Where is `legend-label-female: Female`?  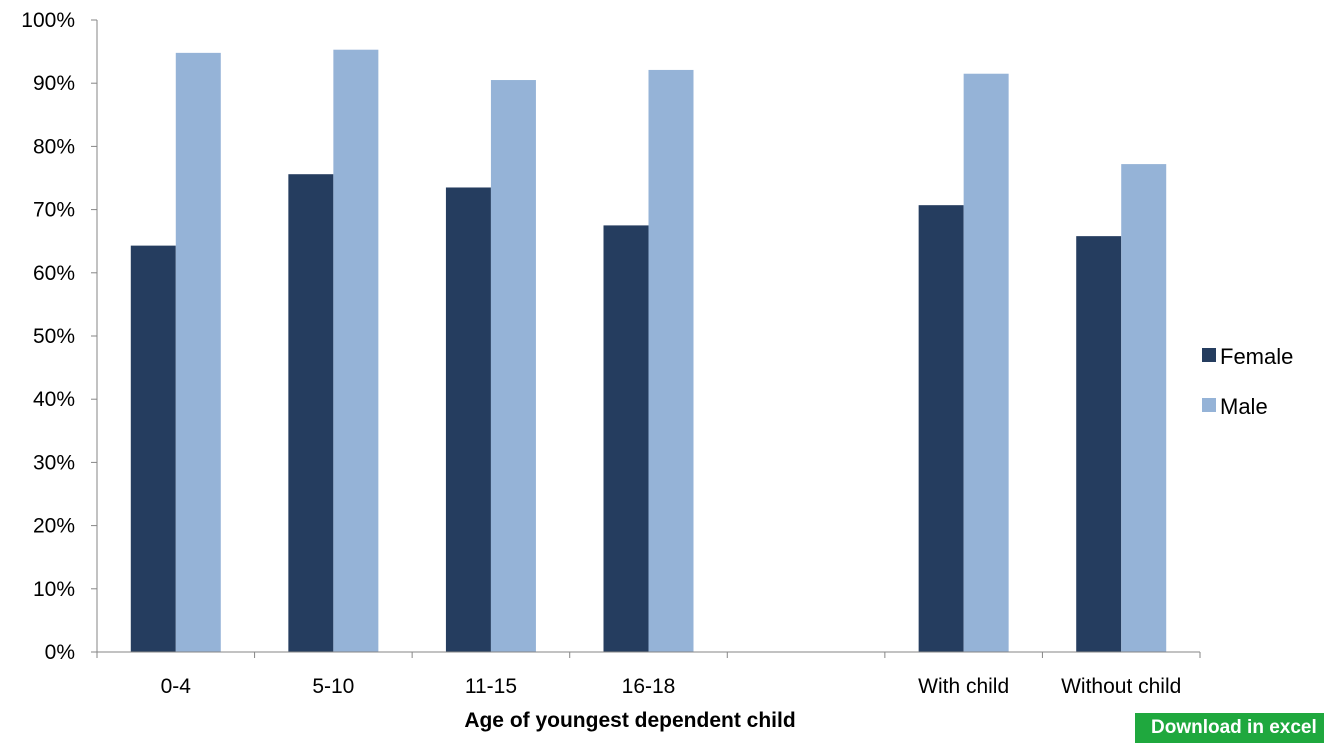 legend-label-female: Female is located at coordinates (1256, 356).